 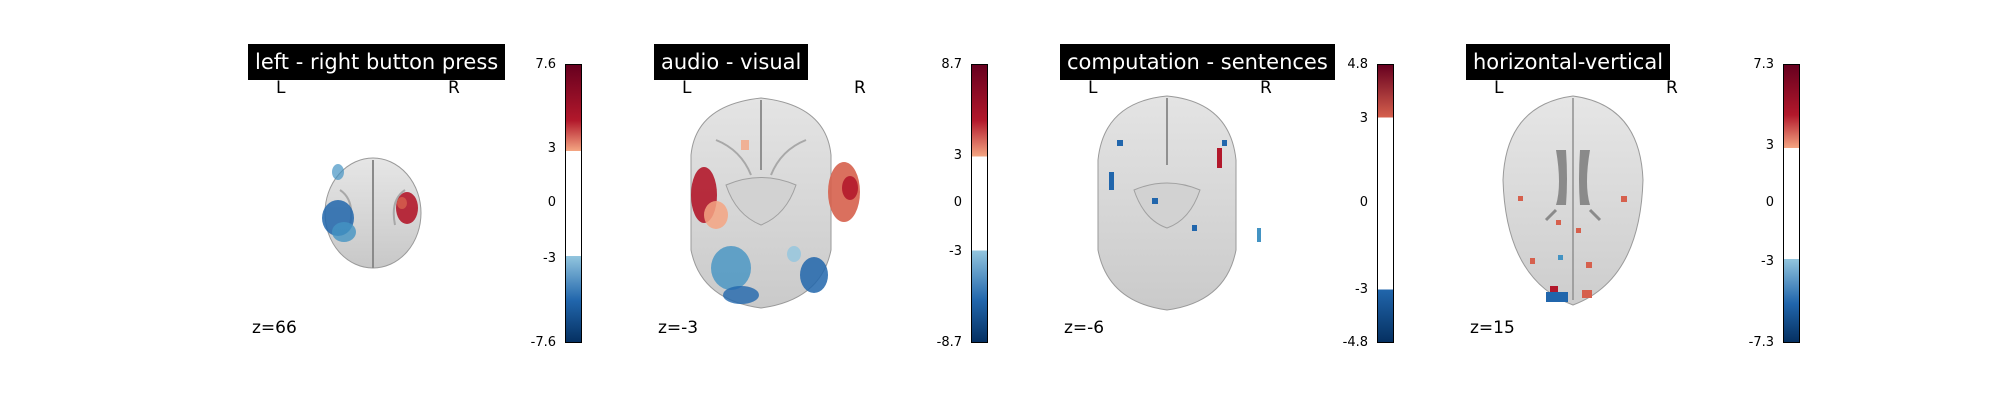 I want to click on colorbar-min: -7.6, so click(x=543, y=342).